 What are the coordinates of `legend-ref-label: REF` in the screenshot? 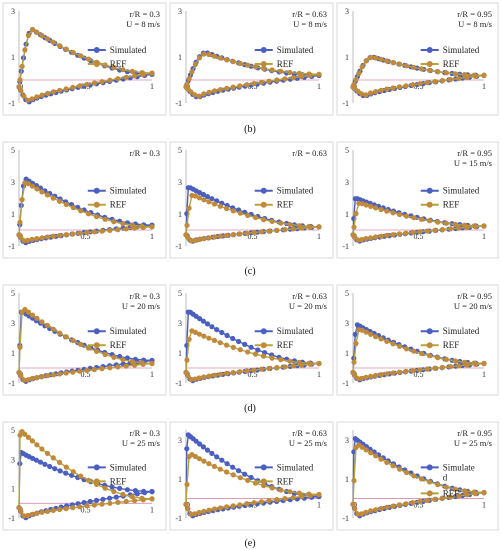 It's located at (451, 205).